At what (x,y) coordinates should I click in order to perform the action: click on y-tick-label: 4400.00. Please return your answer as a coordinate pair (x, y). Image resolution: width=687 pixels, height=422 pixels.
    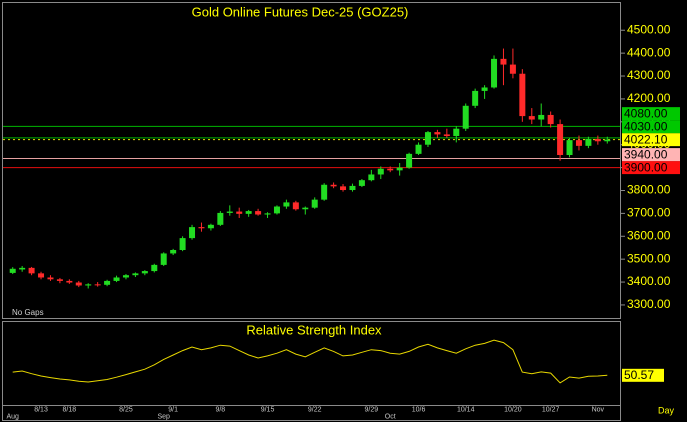
    Looking at the image, I should click on (649, 52).